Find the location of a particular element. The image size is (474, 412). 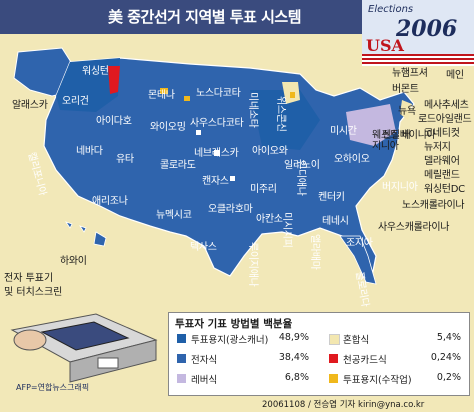

page-title: 美 중간선거 지역별 투표 시스템 is located at coordinates (205, 17).